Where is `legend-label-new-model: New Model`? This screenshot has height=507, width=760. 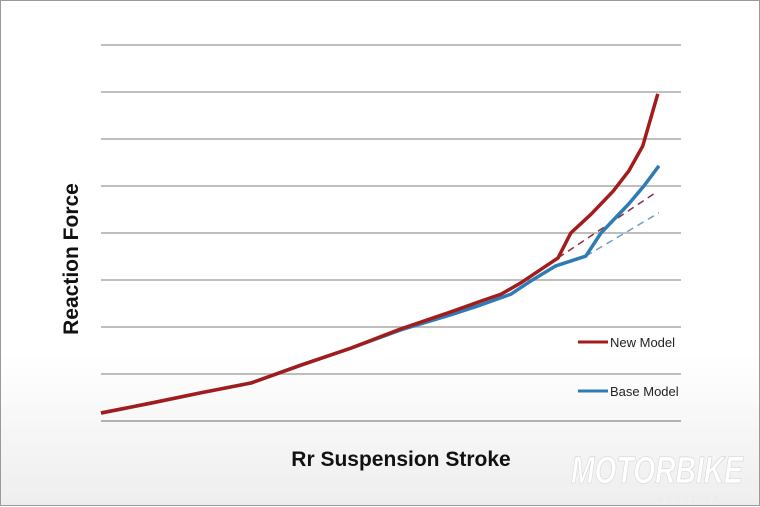
legend-label-new-model: New Model is located at coordinates (642, 342).